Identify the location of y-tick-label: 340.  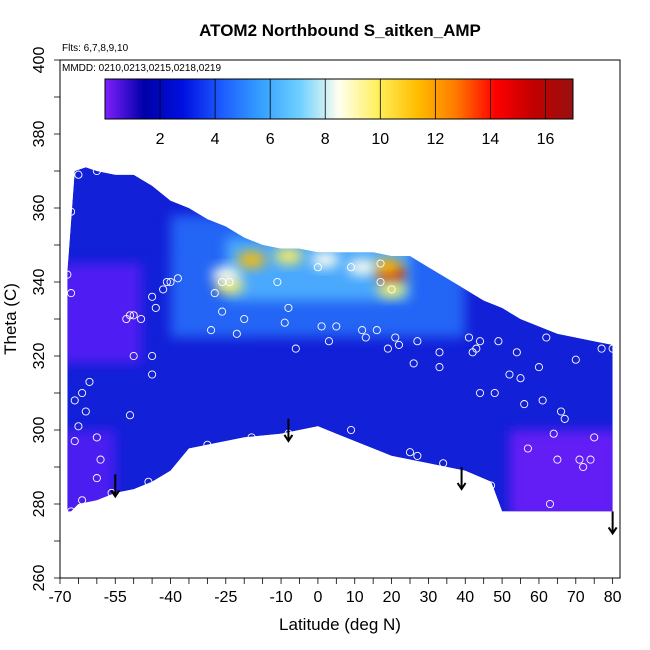
(39, 282).